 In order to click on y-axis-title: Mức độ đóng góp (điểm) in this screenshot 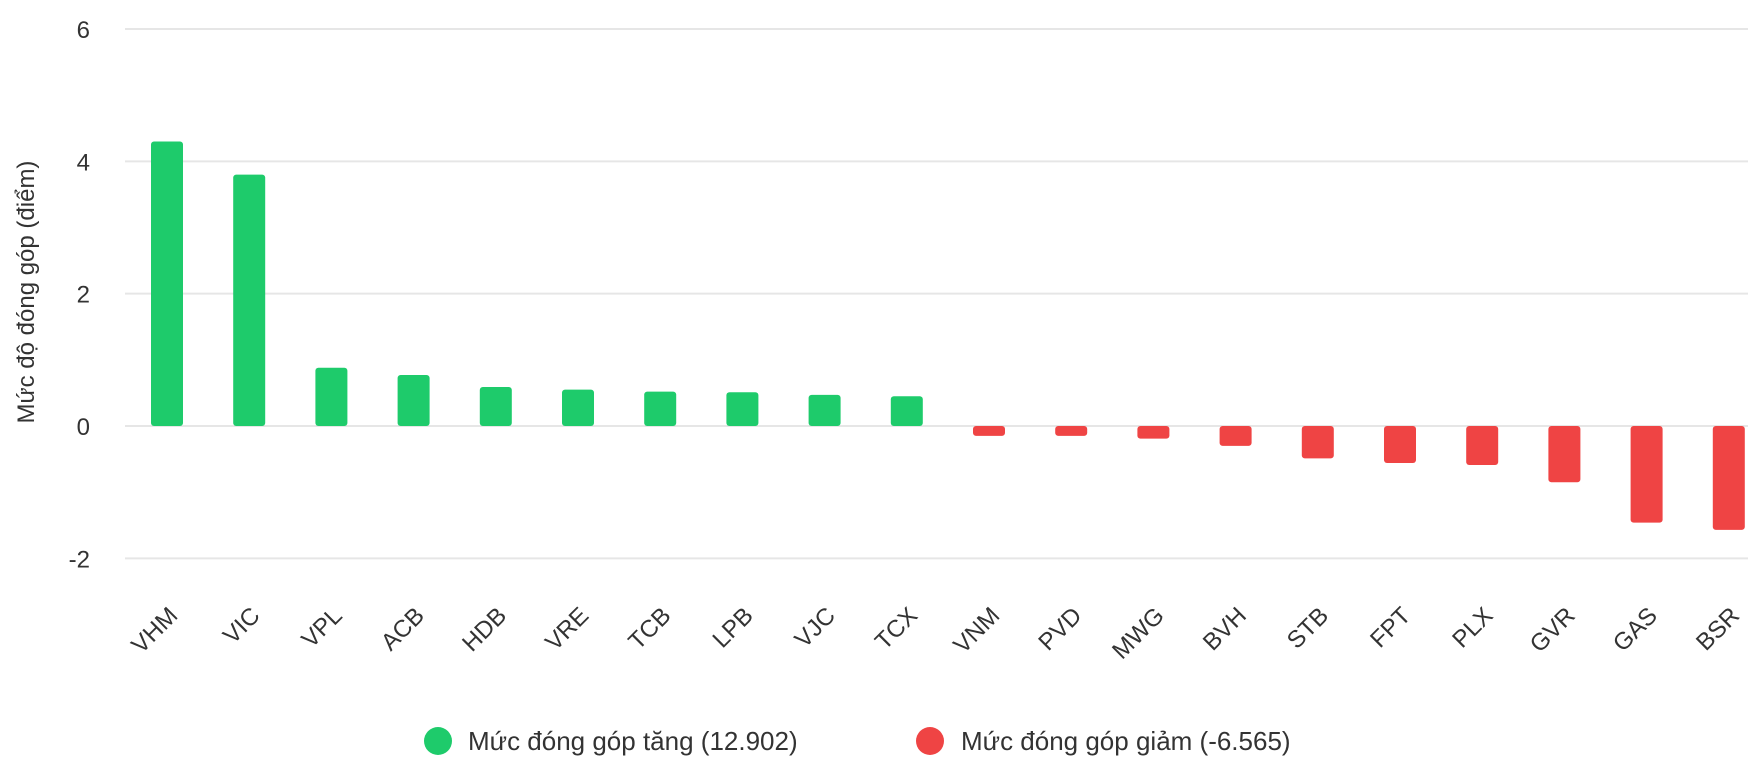, I will do `click(26, 292)`.